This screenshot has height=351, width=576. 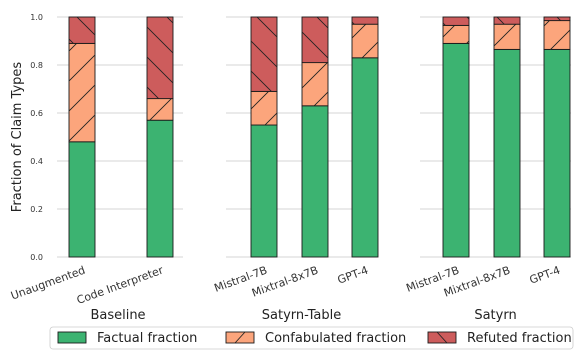 What do you see at coordinates (36, 257) in the screenshot?
I see `y-tick-label: 0.0` at bounding box center [36, 257].